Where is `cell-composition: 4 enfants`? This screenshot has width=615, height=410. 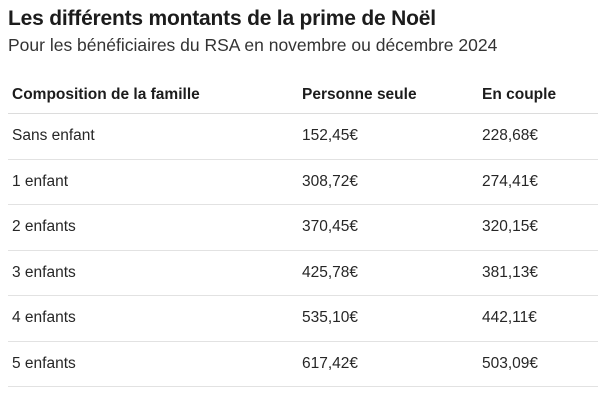 cell-composition: 4 enfants is located at coordinates (153, 318).